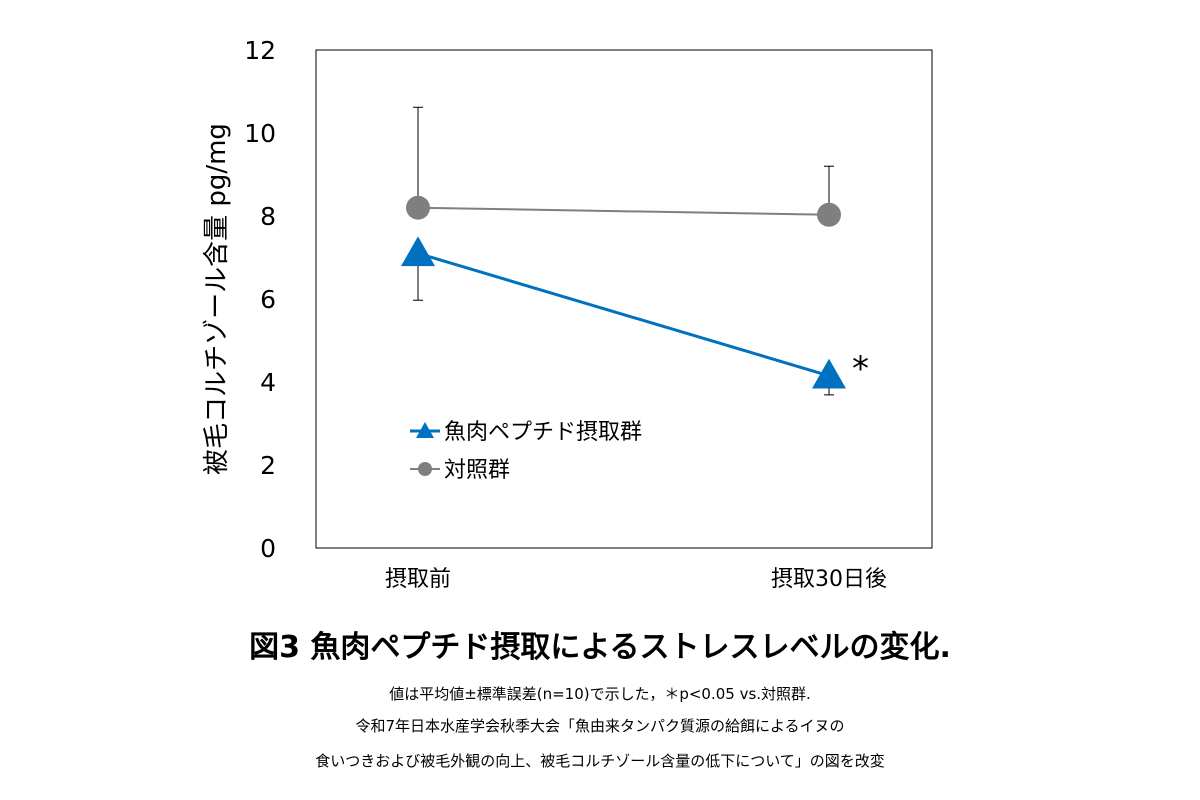  Describe the element at coordinates (477, 470) in the screenshot. I see `legend-label: 対照群` at that location.